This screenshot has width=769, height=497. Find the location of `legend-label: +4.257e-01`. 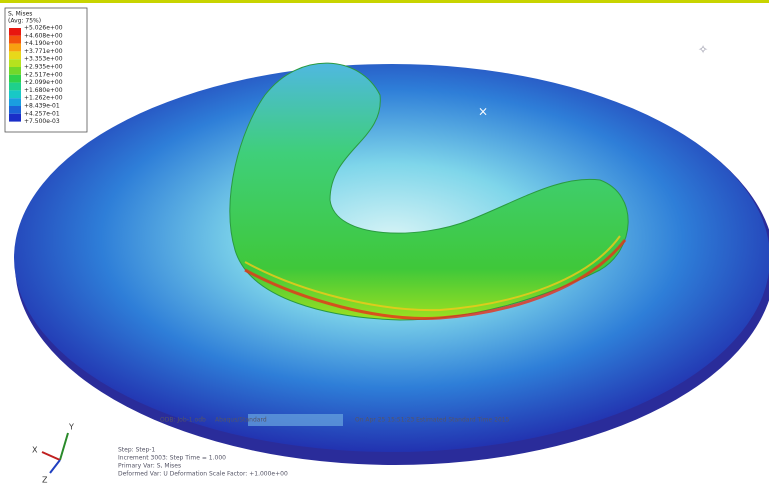

legend-label: +4.257e-01 is located at coordinates (42, 113).